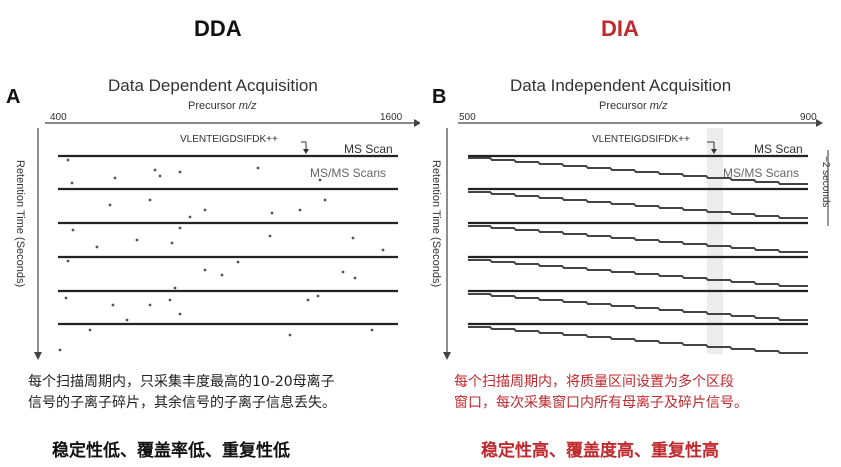 The width and height of the screenshot is (841, 467). Describe the element at coordinates (212, 106) in the screenshot. I see `panel-a-precursor-text: Precursor` at that location.